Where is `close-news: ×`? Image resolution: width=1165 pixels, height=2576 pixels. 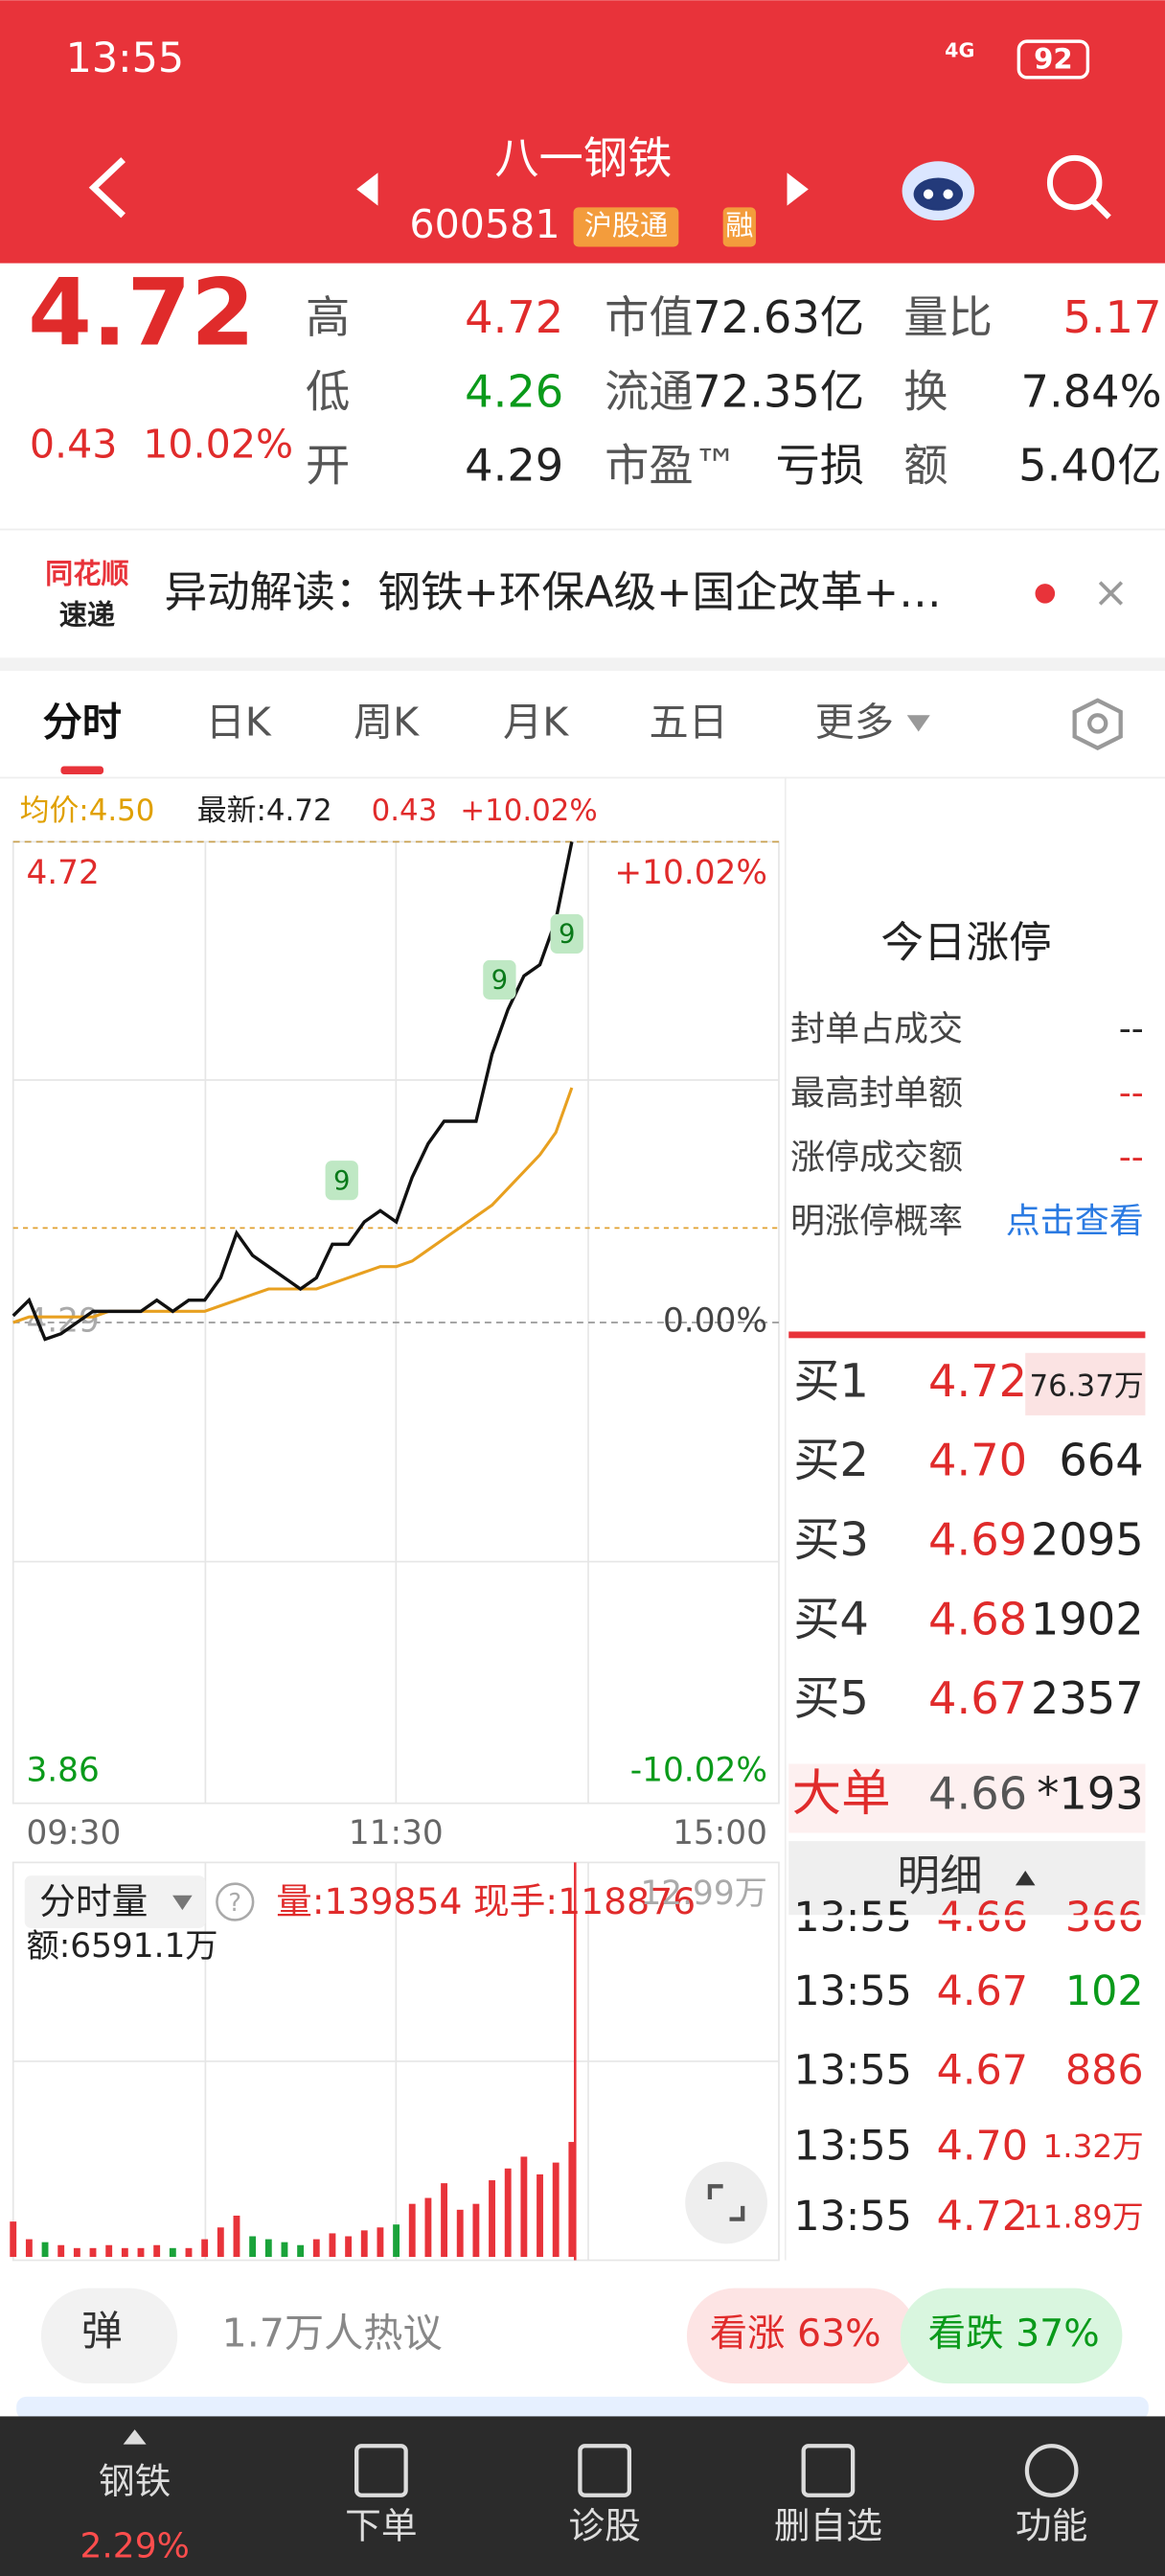
close-news: × is located at coordinates (1111, 592).